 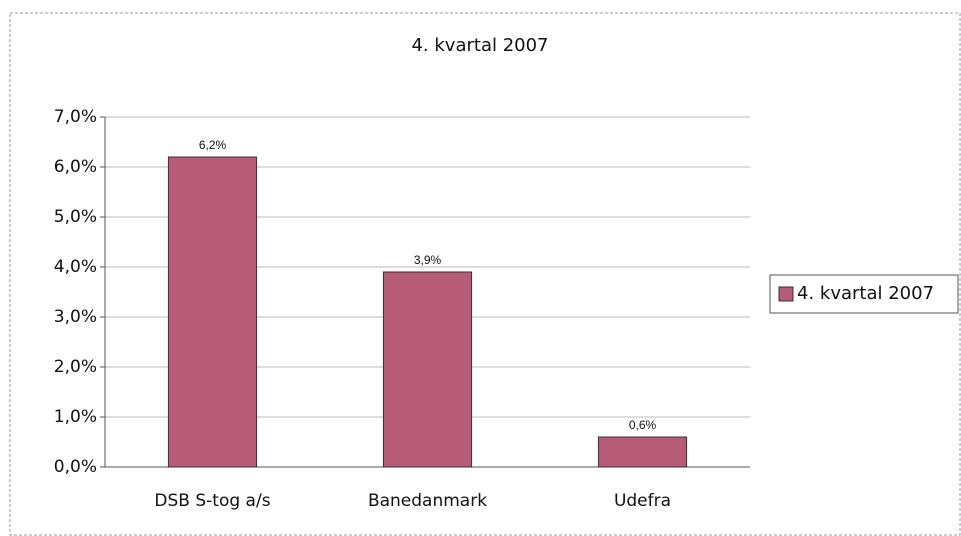 What do you see at coordinates (428, 260) in the screenshot?
I see `value-label: 3,9%` at bounding box center [428, 260].